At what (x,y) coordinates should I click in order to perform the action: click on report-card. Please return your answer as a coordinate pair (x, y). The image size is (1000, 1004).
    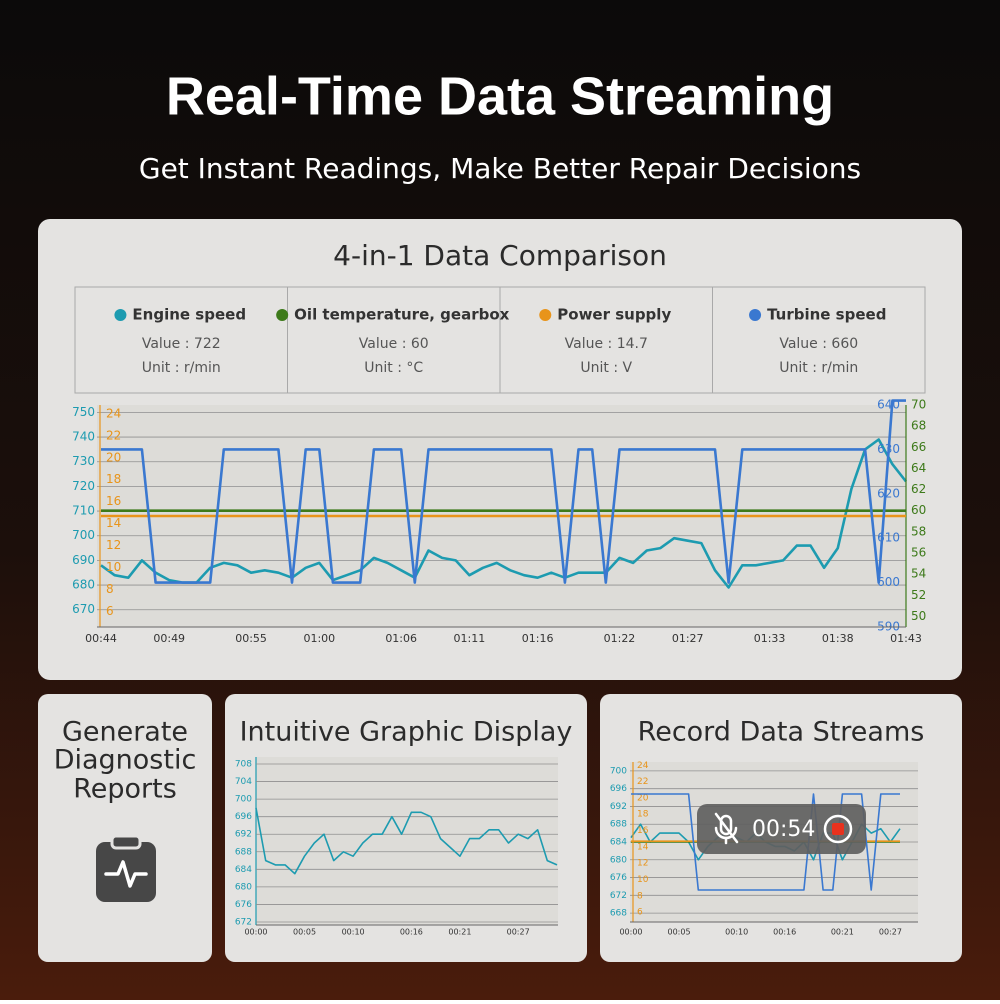
    Looking at the image, I should click on (125, 828).